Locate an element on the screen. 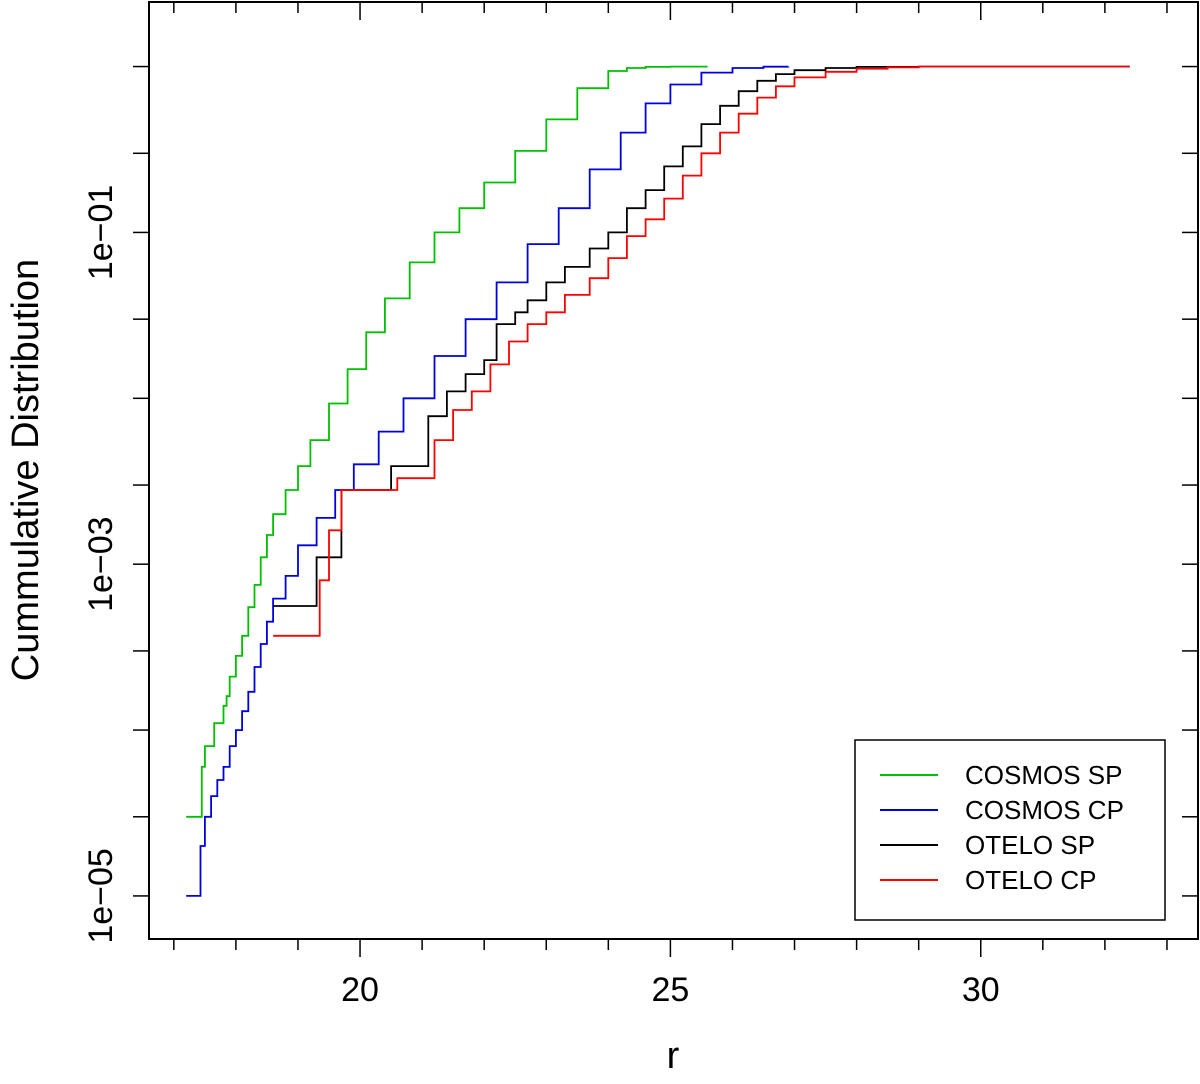  y-tick-label: 1e−05 is located at coordinates (101, 896).